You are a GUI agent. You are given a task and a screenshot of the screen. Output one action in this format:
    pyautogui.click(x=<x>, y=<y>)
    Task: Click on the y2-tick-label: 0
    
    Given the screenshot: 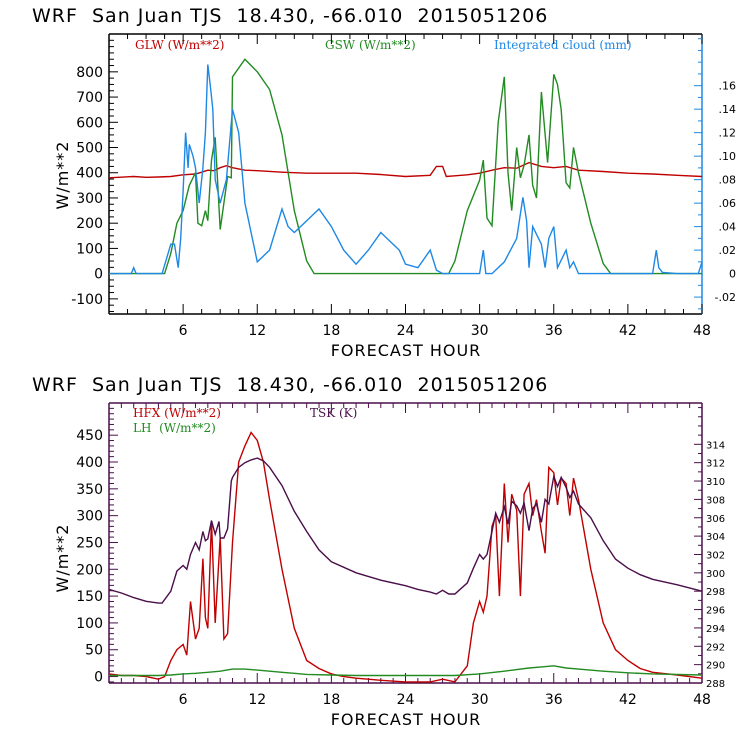 What is the action you would take?
    pyautogui.click(x=732, y=274)
    